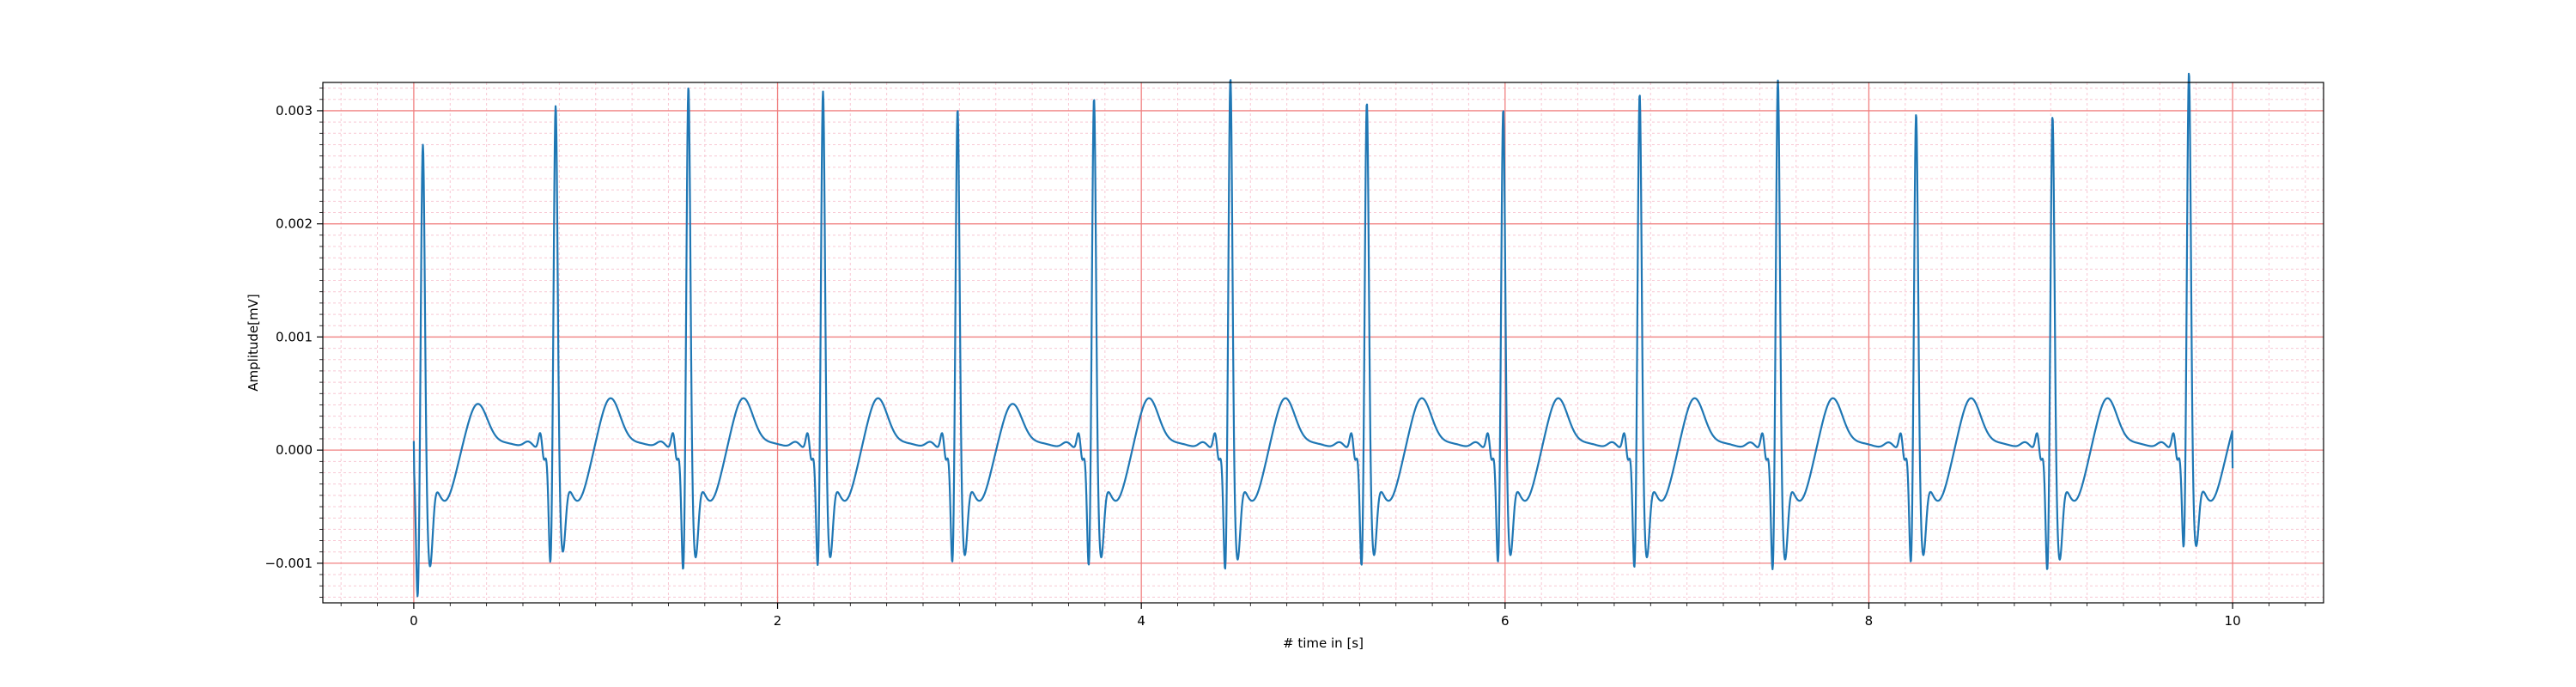  I want to click on x-tick-label: 8, so click(1870, 621).